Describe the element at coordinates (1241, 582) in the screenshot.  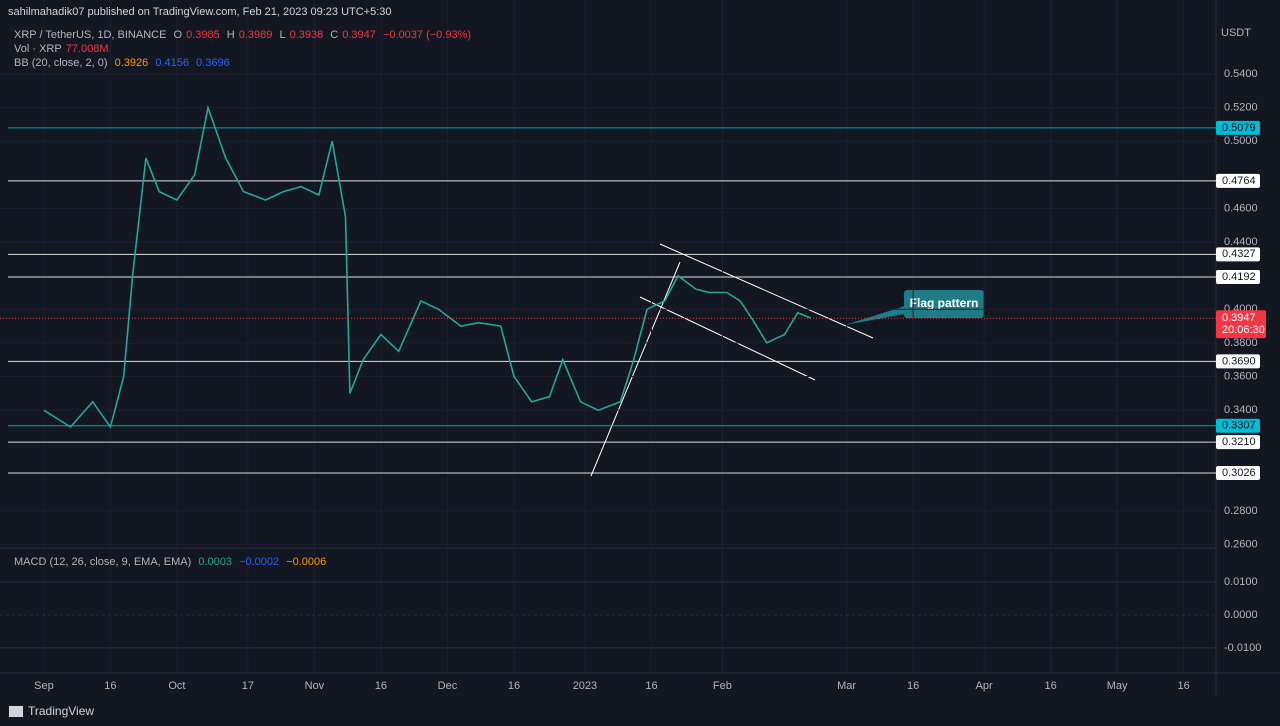
I see `y-tick-label: 0.0100` at that location.